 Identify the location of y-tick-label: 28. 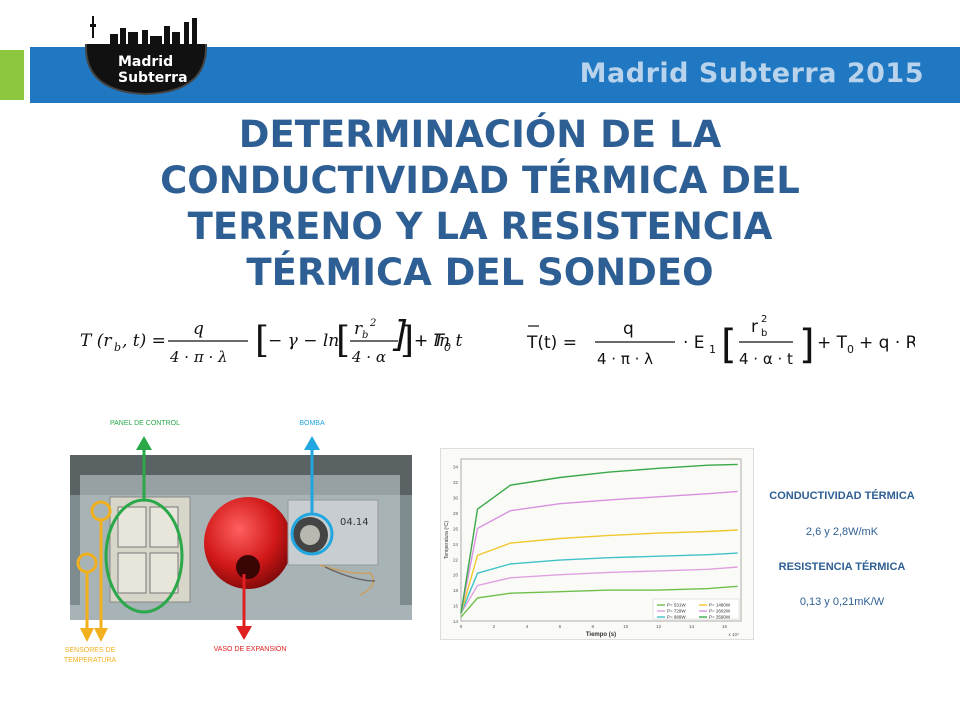
(456, 513).